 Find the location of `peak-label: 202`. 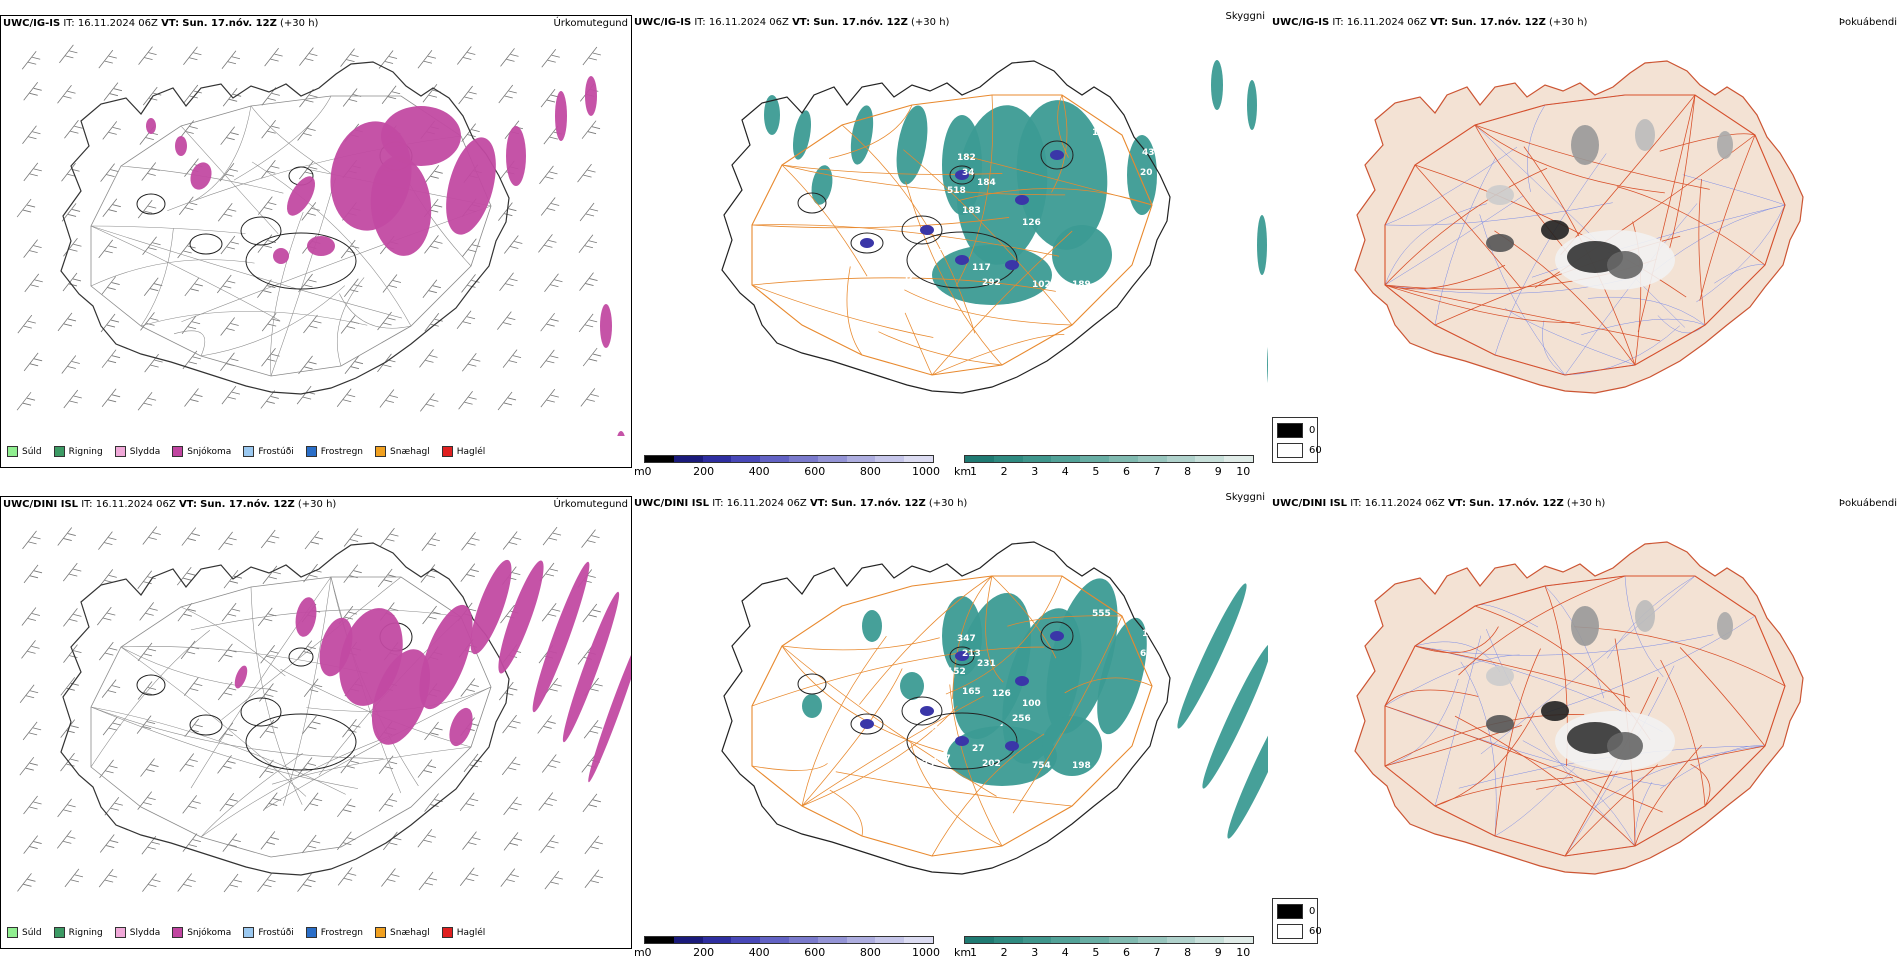

peak-label: 202 is located at coordinates (991, 764).